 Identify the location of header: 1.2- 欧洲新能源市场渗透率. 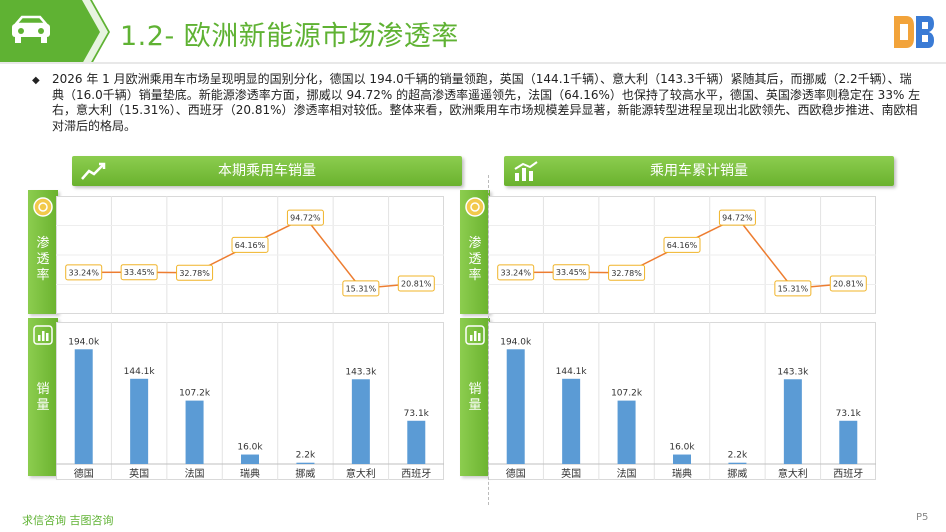
(473, 32).